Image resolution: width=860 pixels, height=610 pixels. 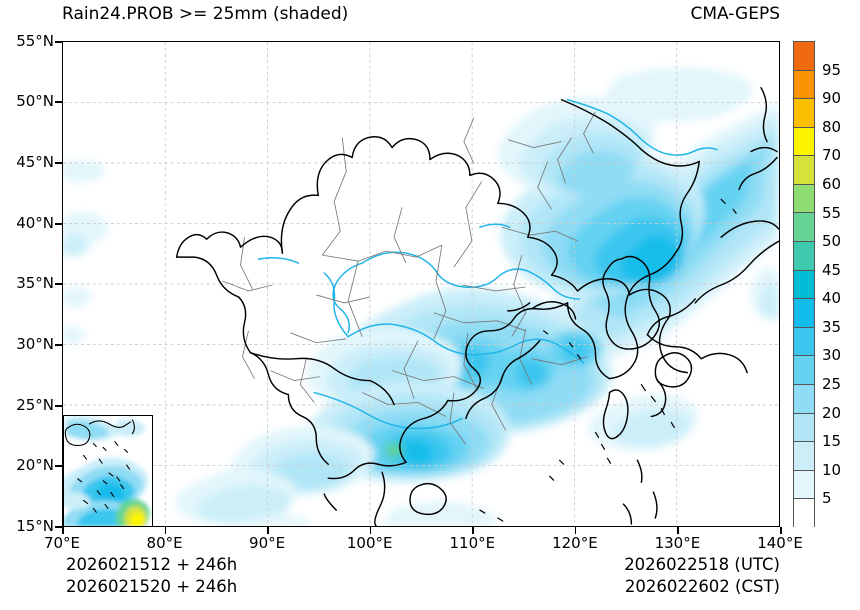 I want to click on x-axis-label: 140°E, so click(x=780, y=543).